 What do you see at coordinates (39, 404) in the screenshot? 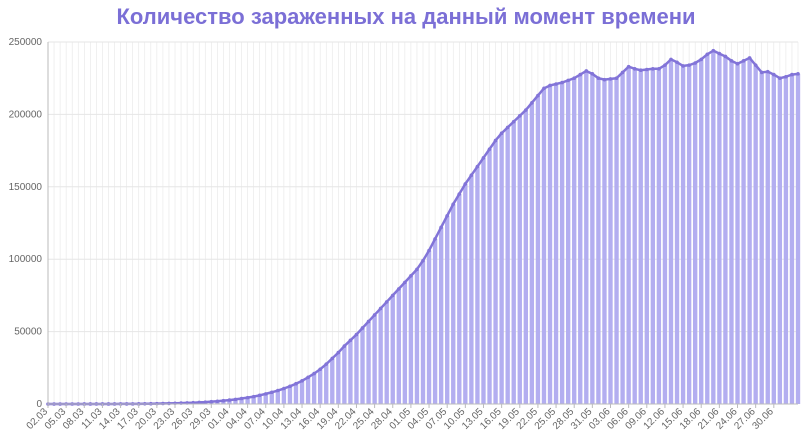
I see `y-tick-label: 0` at bounding box center [39, 404].